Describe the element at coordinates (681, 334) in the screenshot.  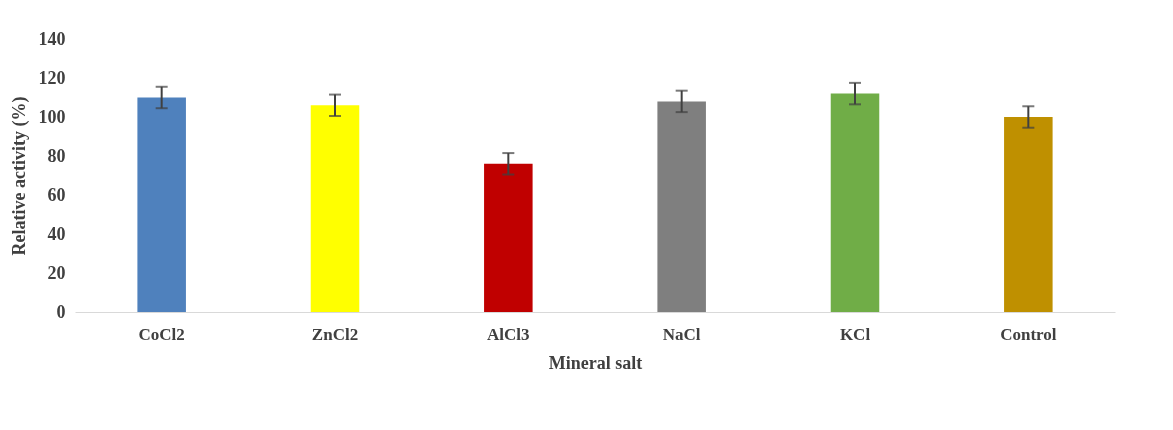
I see `x-tick-label: NaCl` at that location.